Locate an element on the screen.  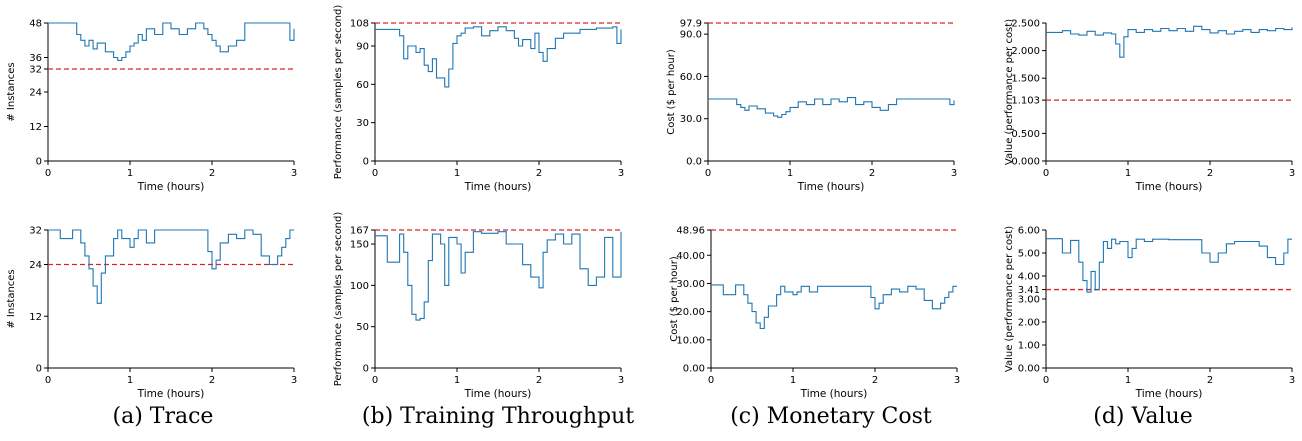
y-tick-label: 20.00 is located at coordinates (690, 312).